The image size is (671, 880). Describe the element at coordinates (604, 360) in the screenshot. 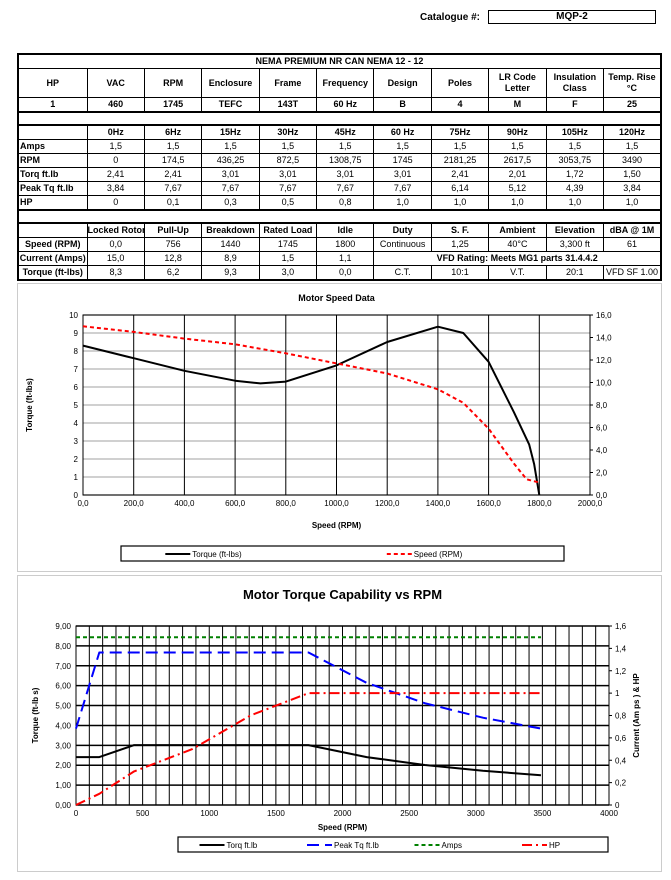

I see `y2-tick-label: 12,0` at that location.